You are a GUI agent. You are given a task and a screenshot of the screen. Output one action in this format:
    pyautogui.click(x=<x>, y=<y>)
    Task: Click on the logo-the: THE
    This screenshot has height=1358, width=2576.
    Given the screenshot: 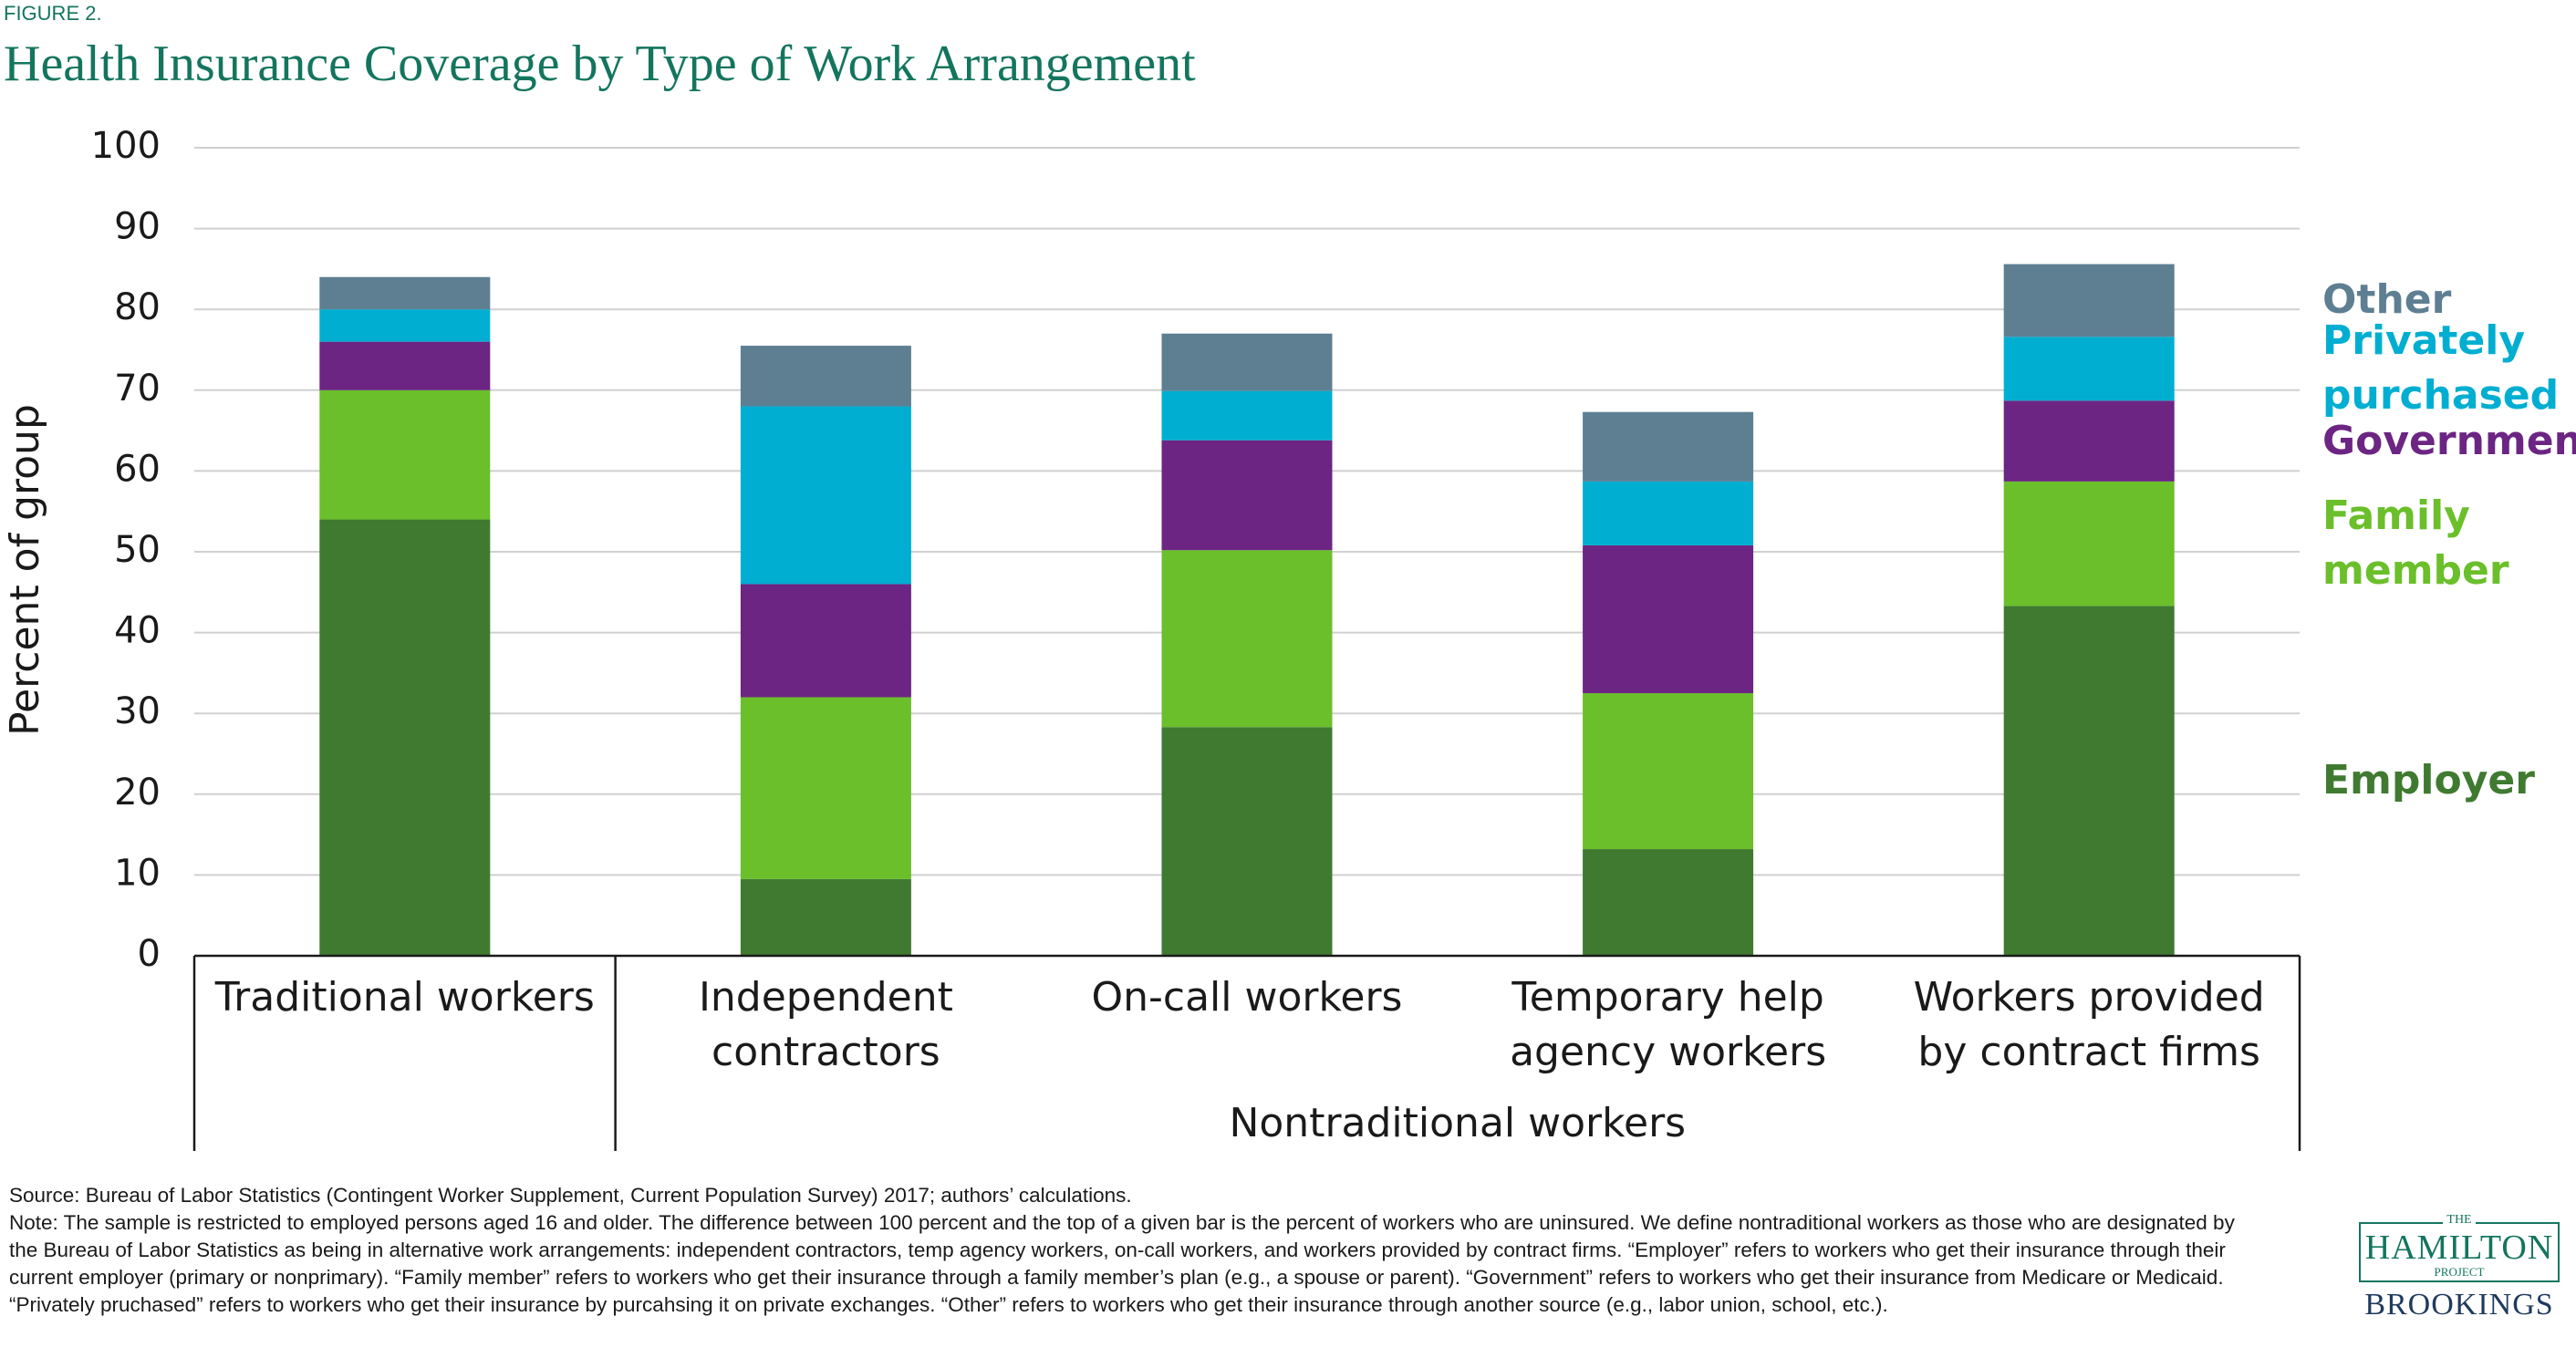 What is the action you would take?
    pyautogui.click(x=2459, y=1221)
    